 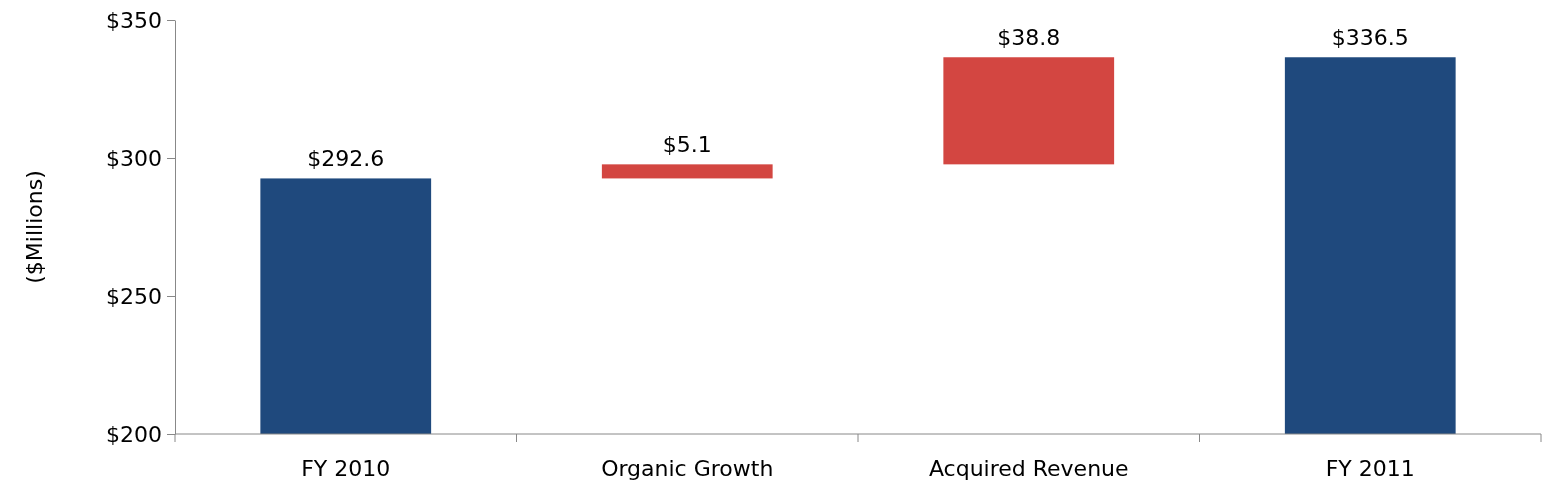 I want to click on x-tick-label: FY 2010, so click(x=346, y=468).